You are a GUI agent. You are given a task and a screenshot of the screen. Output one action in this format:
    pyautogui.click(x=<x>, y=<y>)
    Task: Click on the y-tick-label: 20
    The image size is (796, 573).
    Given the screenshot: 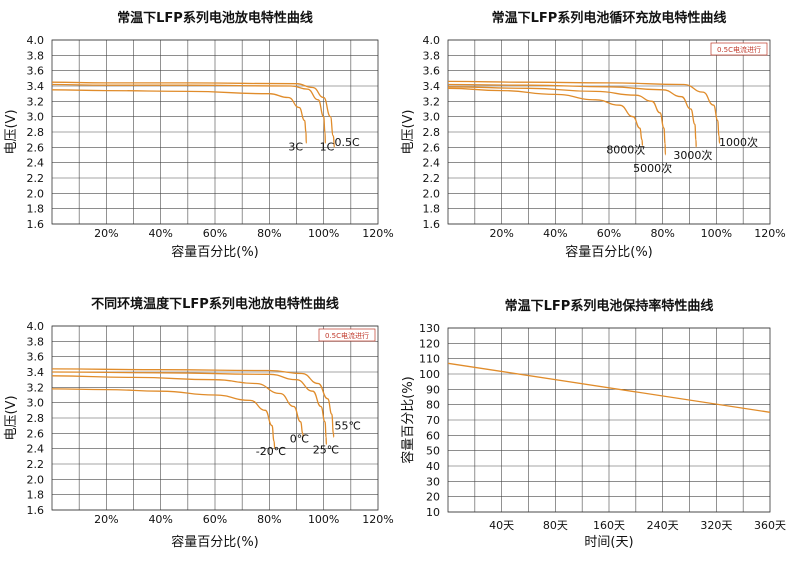 What is the action you would take?
    pyautogui.click(x=433, y=497)
    